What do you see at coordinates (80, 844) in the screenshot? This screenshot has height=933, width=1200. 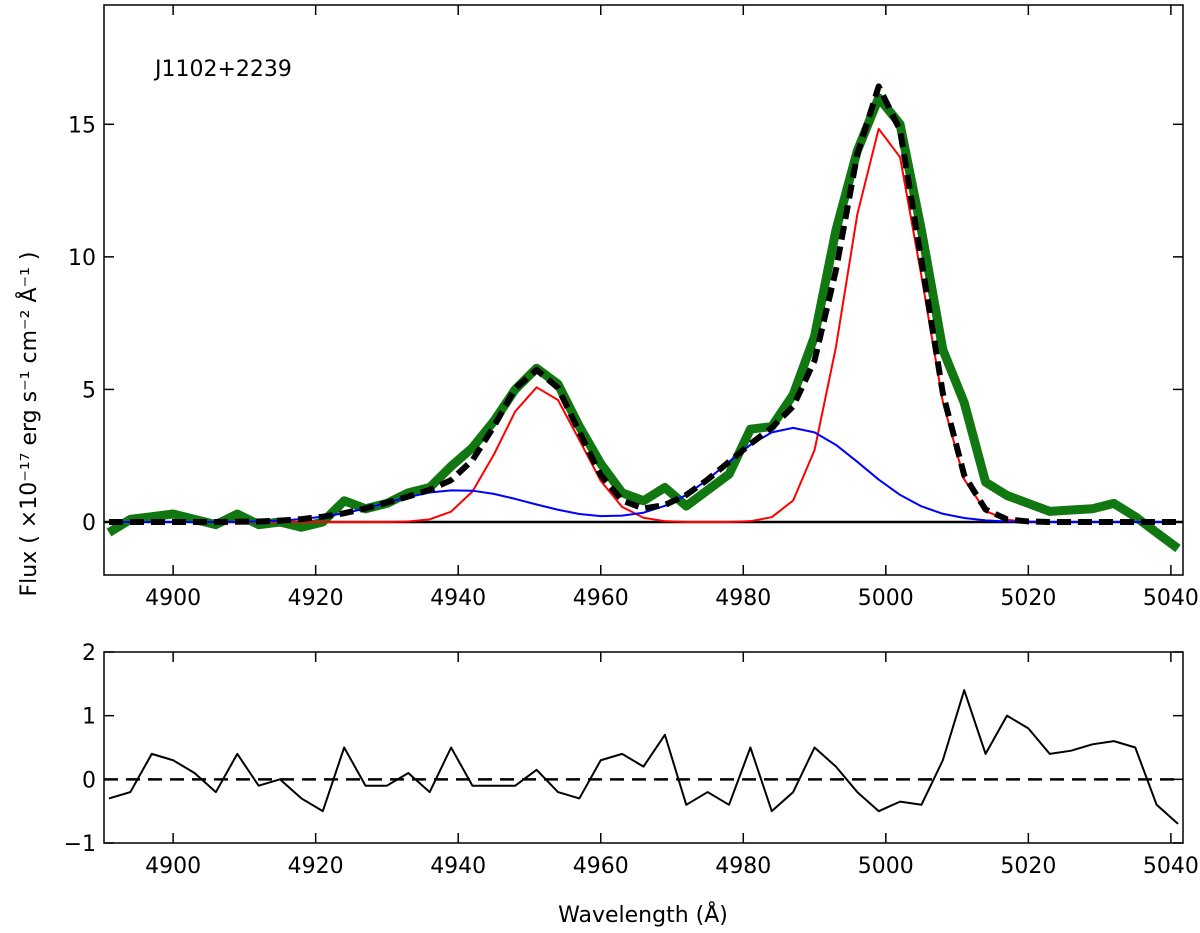 I see `y-tick-label: −1` at bounding box center [80, 844].